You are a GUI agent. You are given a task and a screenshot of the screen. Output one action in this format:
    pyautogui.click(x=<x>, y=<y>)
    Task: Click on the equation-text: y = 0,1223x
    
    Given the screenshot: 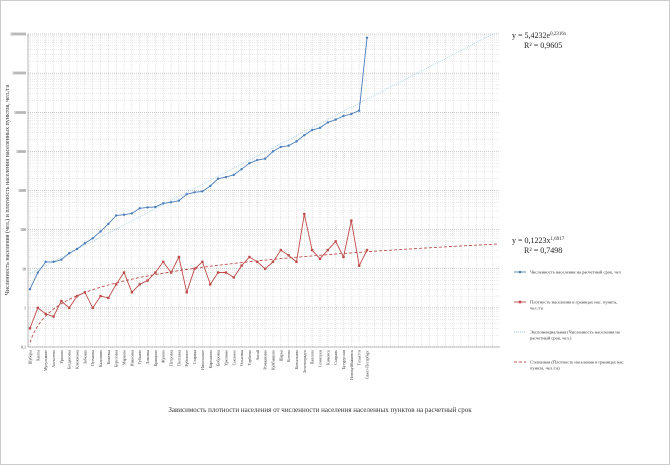 What is the action you would take?
    pyautogui.click(x=531, y=240)
    